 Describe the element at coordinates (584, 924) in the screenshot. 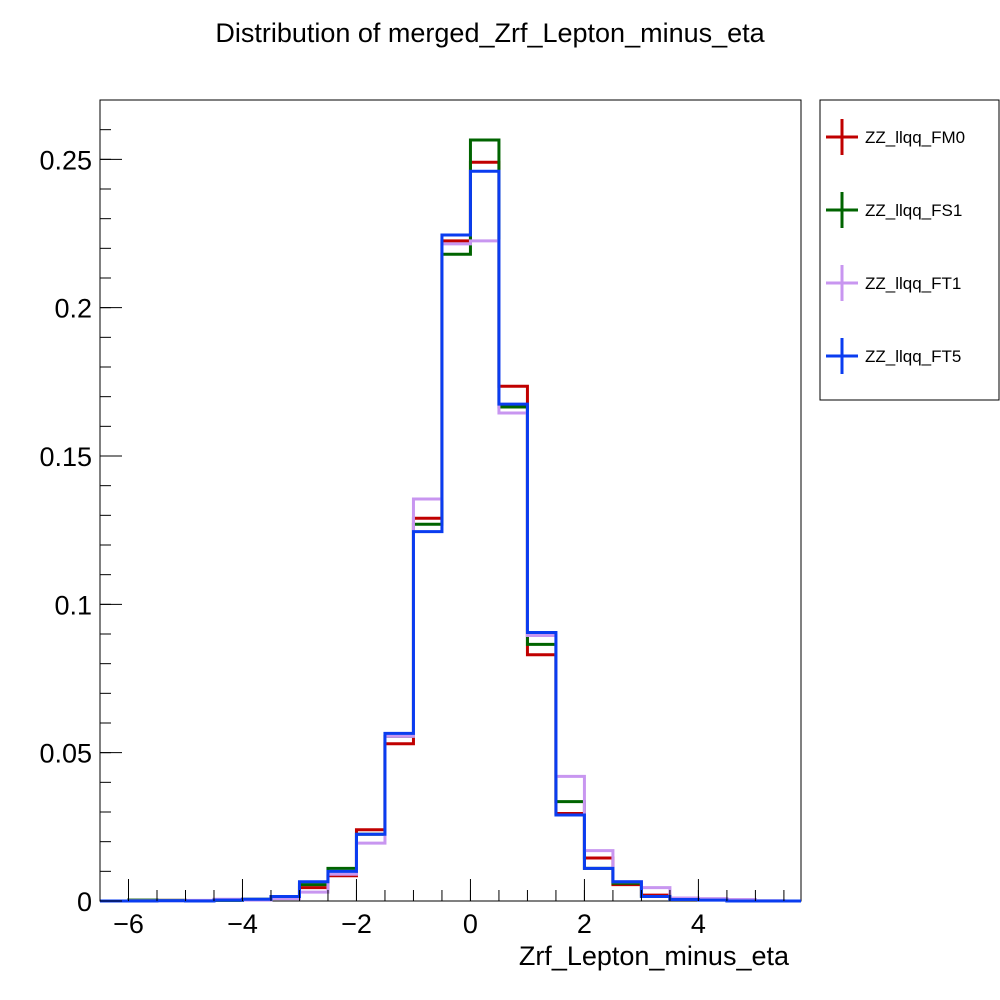

I see `x-tick-label: 2` at that location.